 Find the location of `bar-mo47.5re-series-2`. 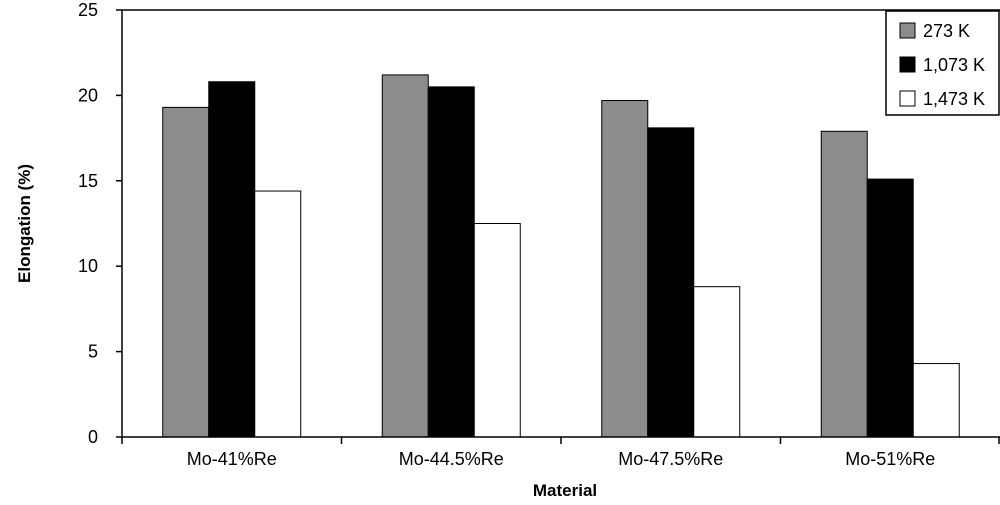

bar-mo47.5re-series-2 is located at coordinates (717, 362).